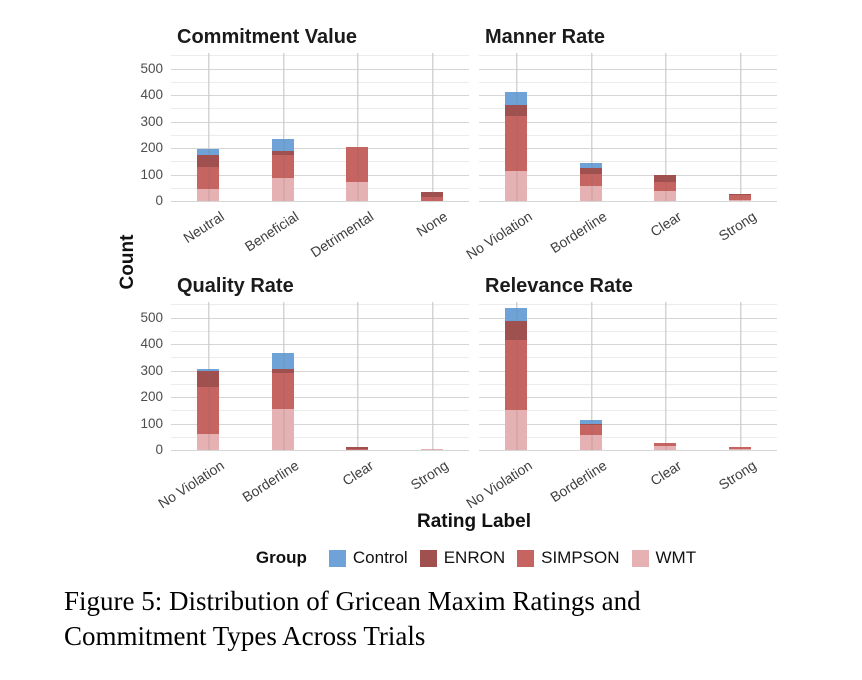 The height and width of the screenshot is (680, 862). What do you see at coordinates (341, 234) in the screenshot?
I see `x-tick-label: Detrimental` at bounding box center [341, 234].